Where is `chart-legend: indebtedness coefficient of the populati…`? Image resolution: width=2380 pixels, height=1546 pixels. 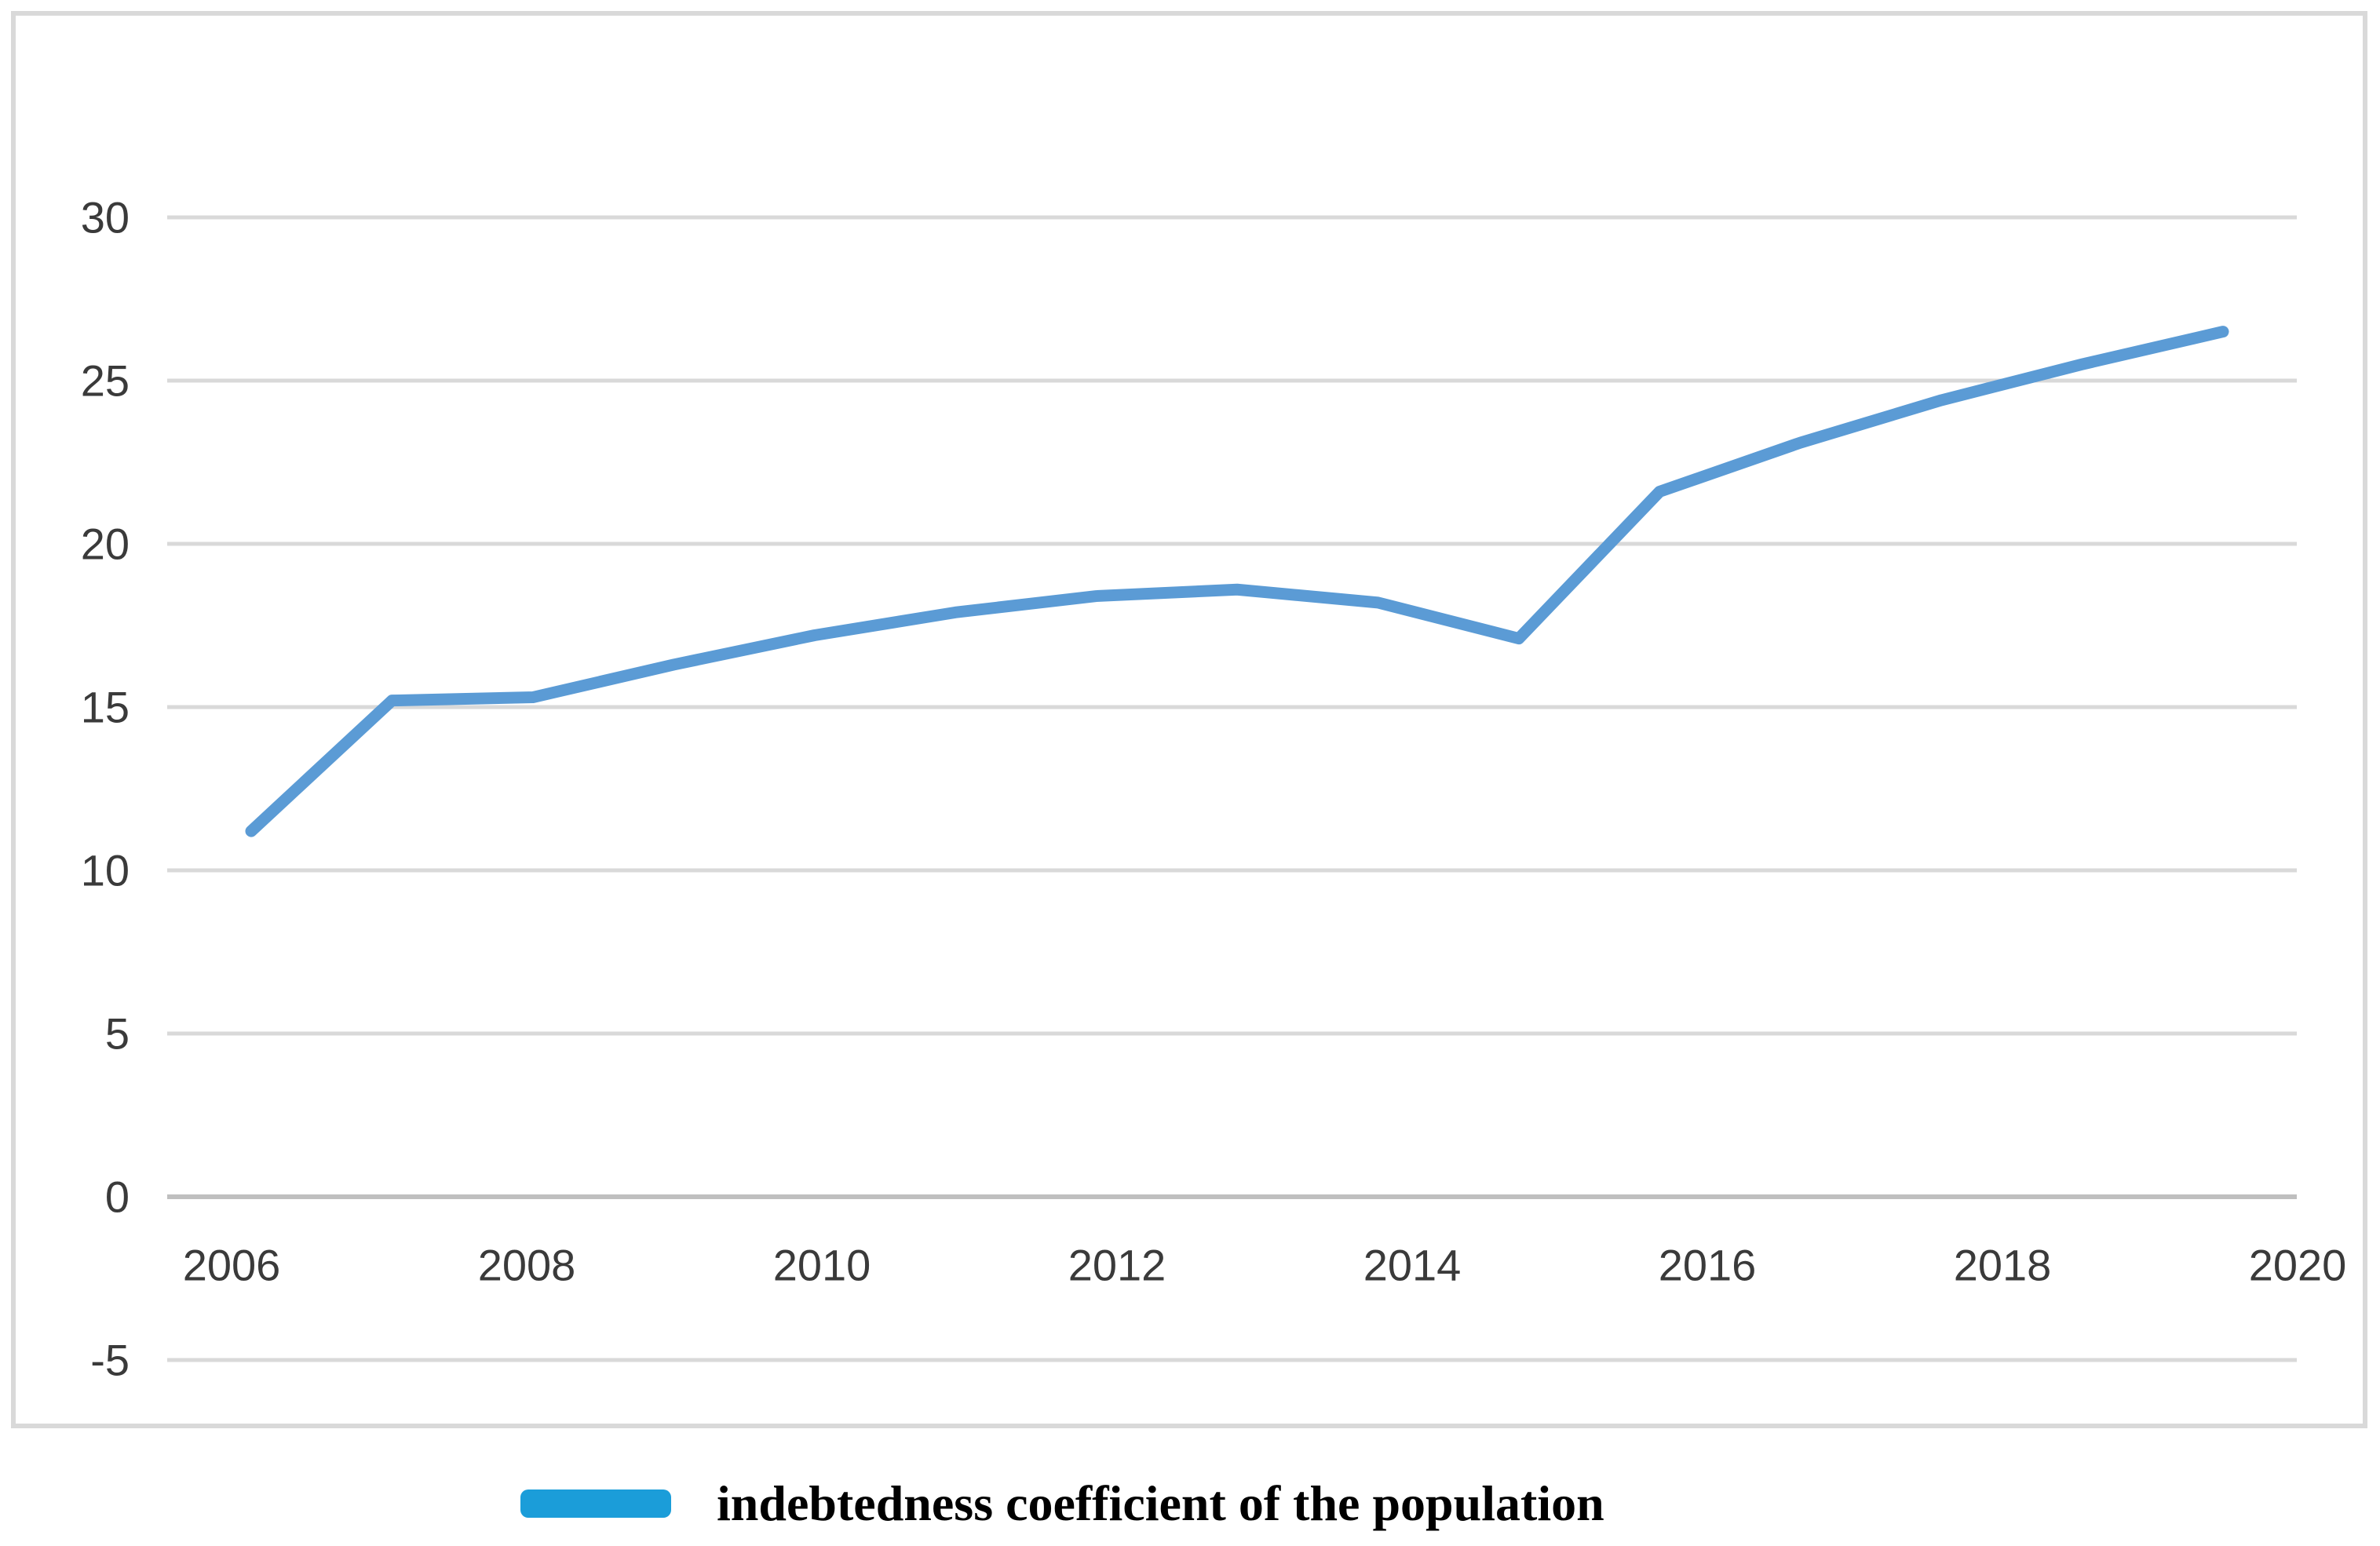
chart-legend: indebtedness coefficient of the populati… is located at coordinates (1062, 1504).